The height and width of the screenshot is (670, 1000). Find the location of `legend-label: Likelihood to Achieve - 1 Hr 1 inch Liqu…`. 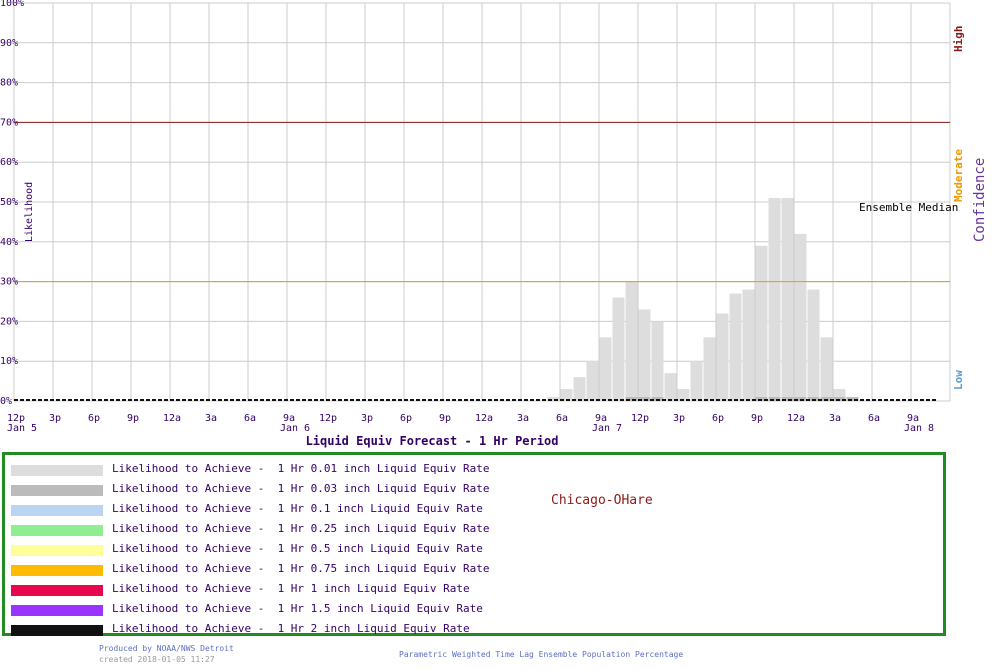

legend-label: Likelihood to Achieve - 1 Hr 1 inch Liqu… is located at coordinates (291, 588).